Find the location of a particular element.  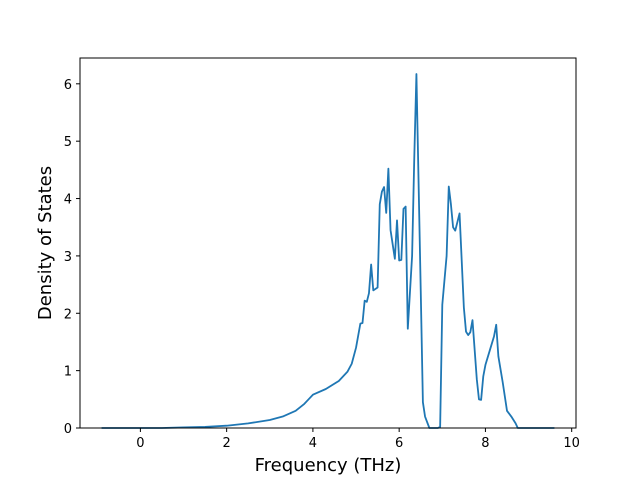

y-axis: 0 1 2 3 4 5 6 is located at coordinates (72, 257).